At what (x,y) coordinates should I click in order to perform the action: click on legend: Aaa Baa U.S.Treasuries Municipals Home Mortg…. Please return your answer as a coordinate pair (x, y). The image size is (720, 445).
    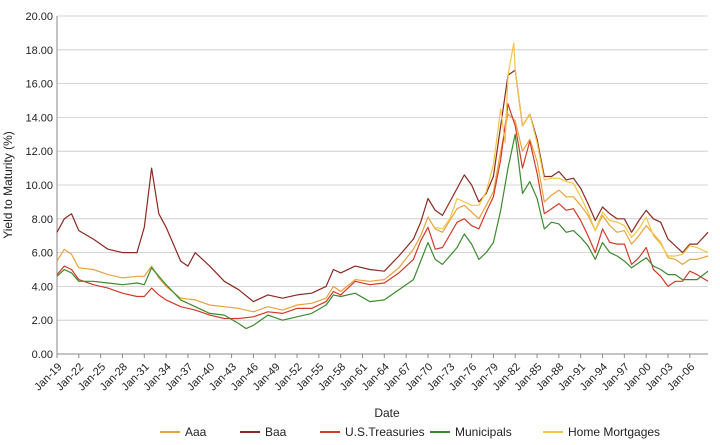
    Looking at the image, I should click on (410, 432).